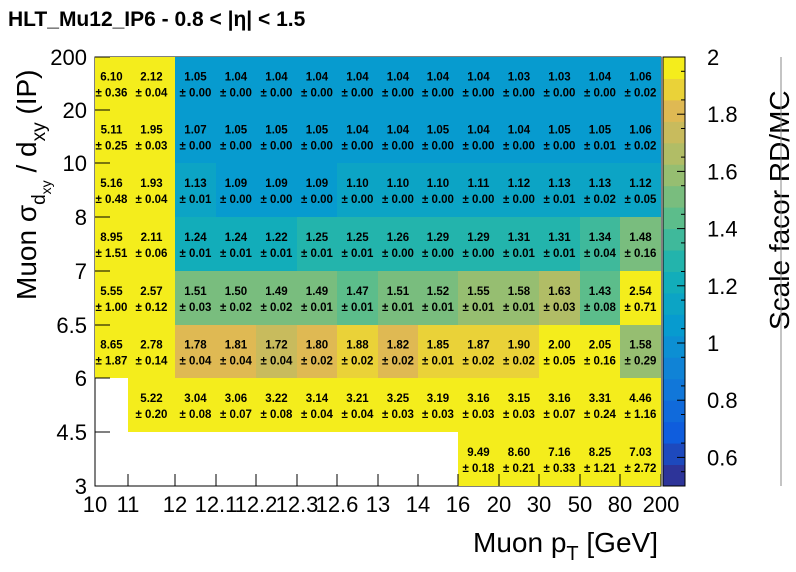 The image size is (796, 572). I want to click on cell-value-label: 2.54, so click(640, 292).